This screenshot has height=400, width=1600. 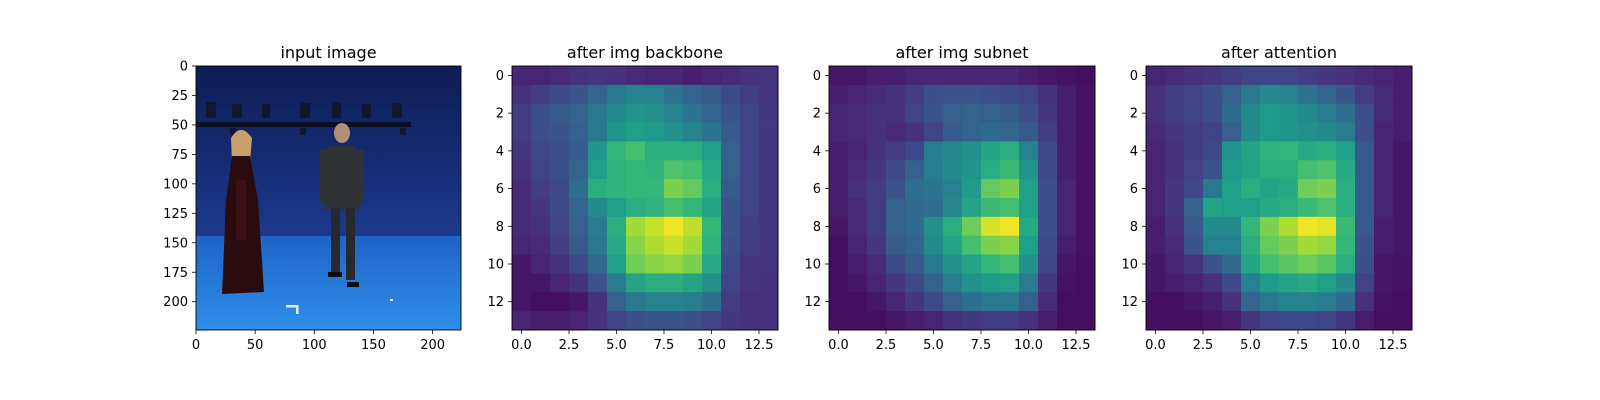 What do you see at coordinates (1250, 345) in the screenshot?
I see `x-tick-label: 5.0` at bounding box center [1250, 345].